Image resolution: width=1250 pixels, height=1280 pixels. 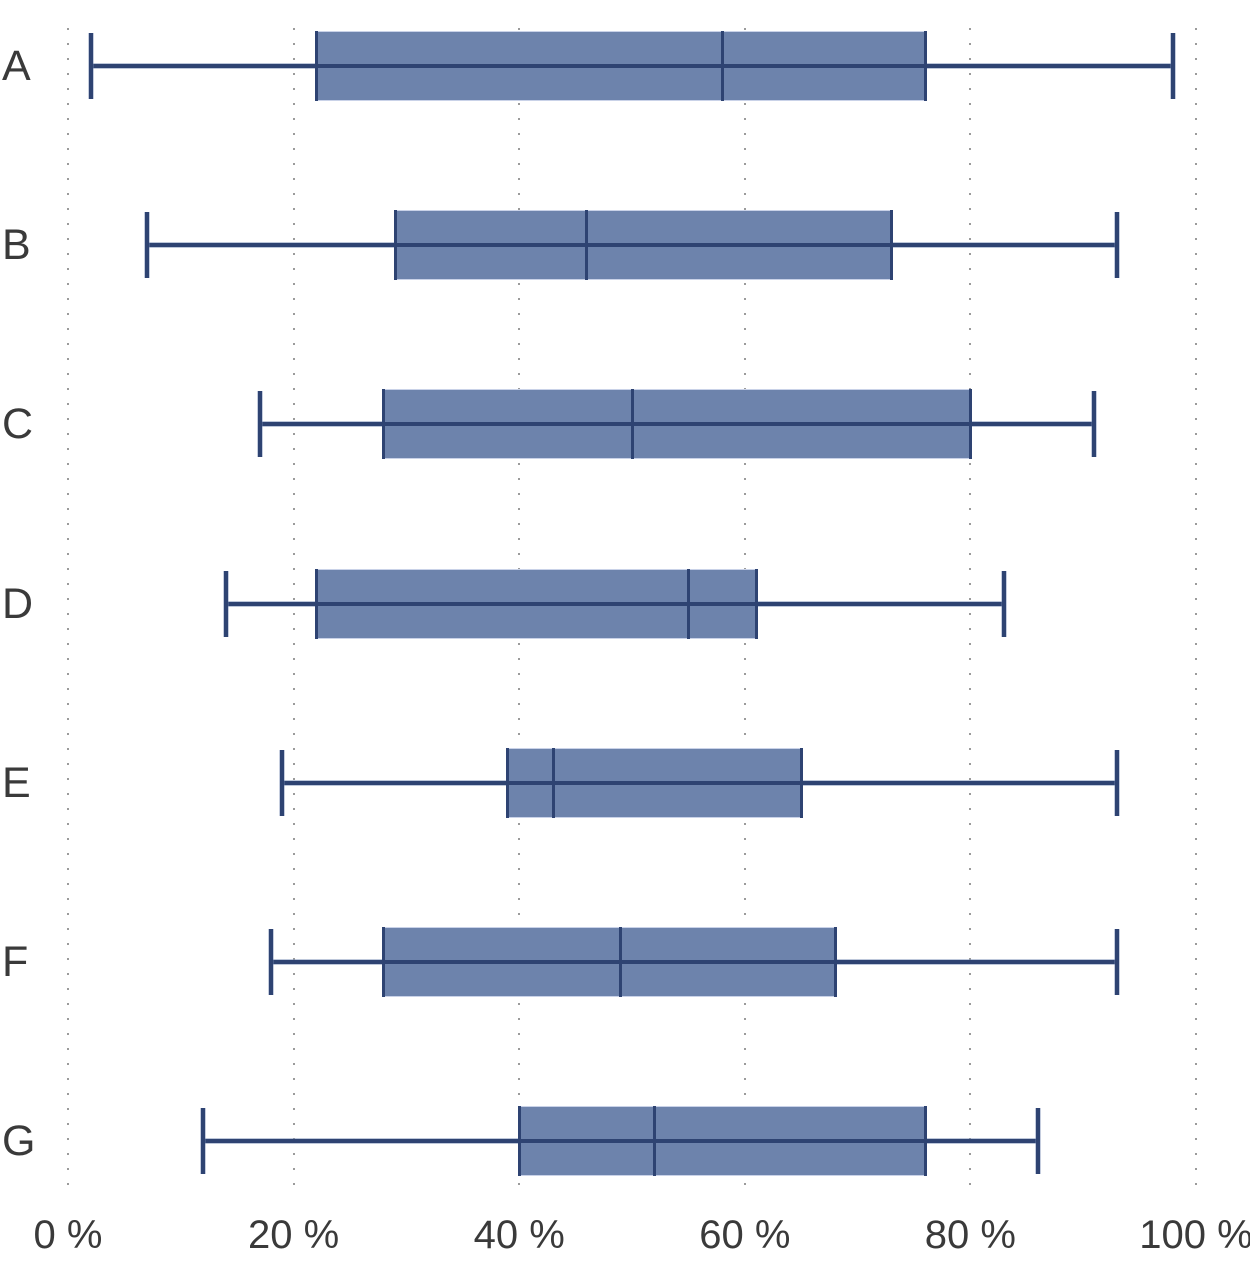 I want to click on axis-tick-label: 40 %, so click(x=519, y=1235).